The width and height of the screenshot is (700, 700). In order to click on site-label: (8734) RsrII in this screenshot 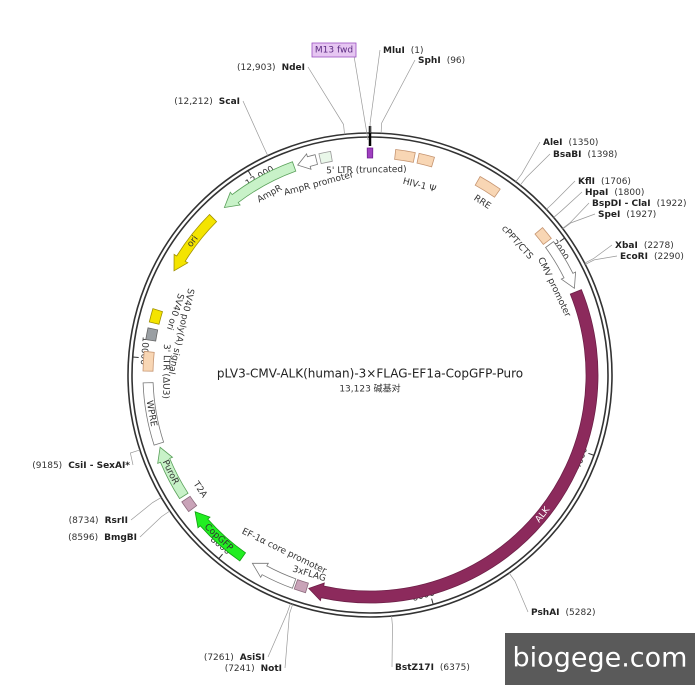, I will do `click(98, 521)`.